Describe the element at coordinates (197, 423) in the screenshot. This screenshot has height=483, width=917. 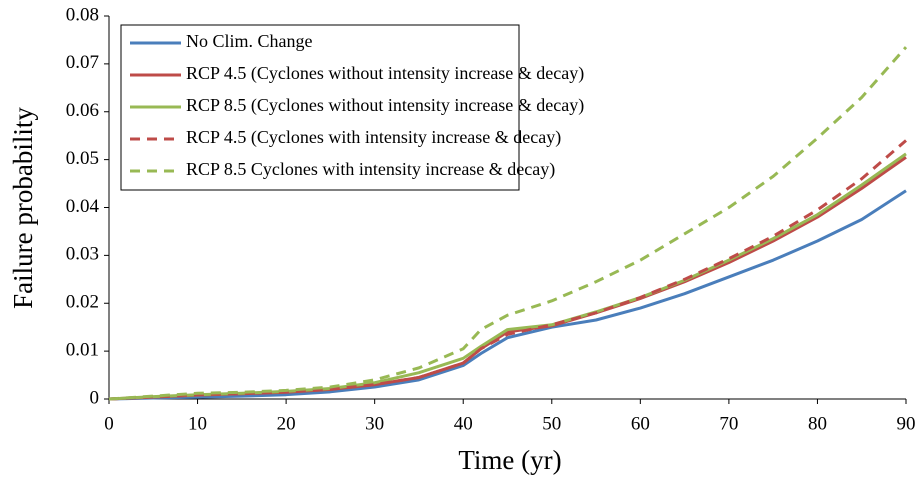
I see `x-tick-label: 10` at that location.